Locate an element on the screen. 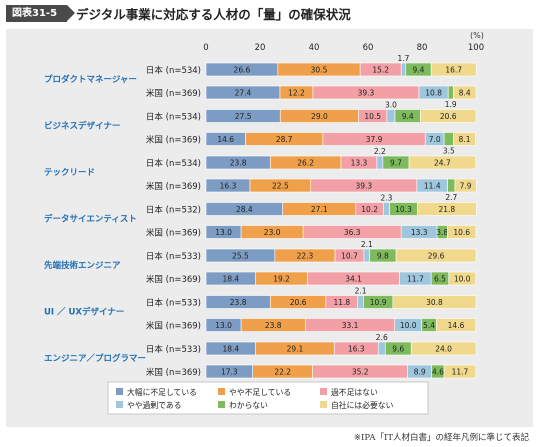 The image size is (539, 447). x-tick-label: 40 is located at coordinates (314, 48).